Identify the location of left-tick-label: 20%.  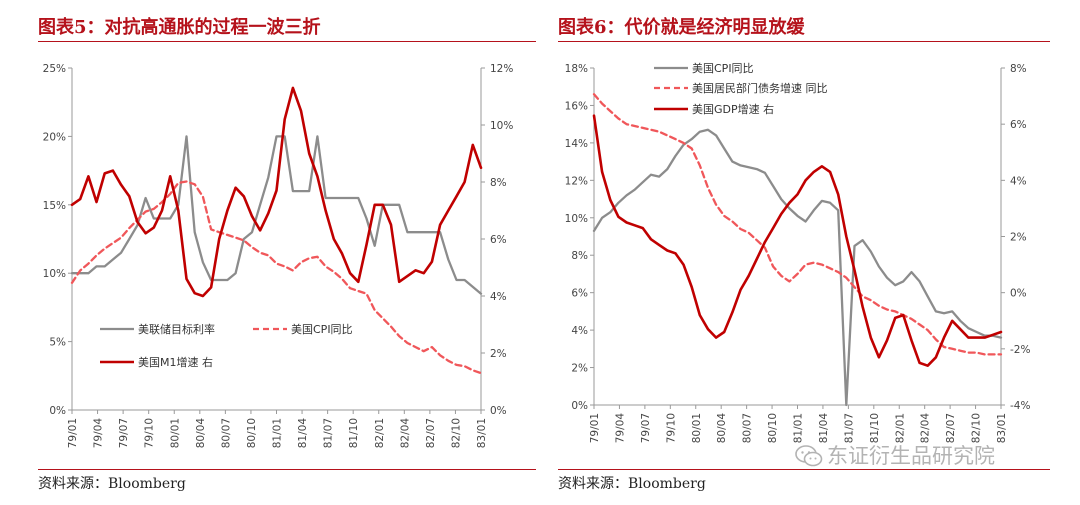
(54, 137).